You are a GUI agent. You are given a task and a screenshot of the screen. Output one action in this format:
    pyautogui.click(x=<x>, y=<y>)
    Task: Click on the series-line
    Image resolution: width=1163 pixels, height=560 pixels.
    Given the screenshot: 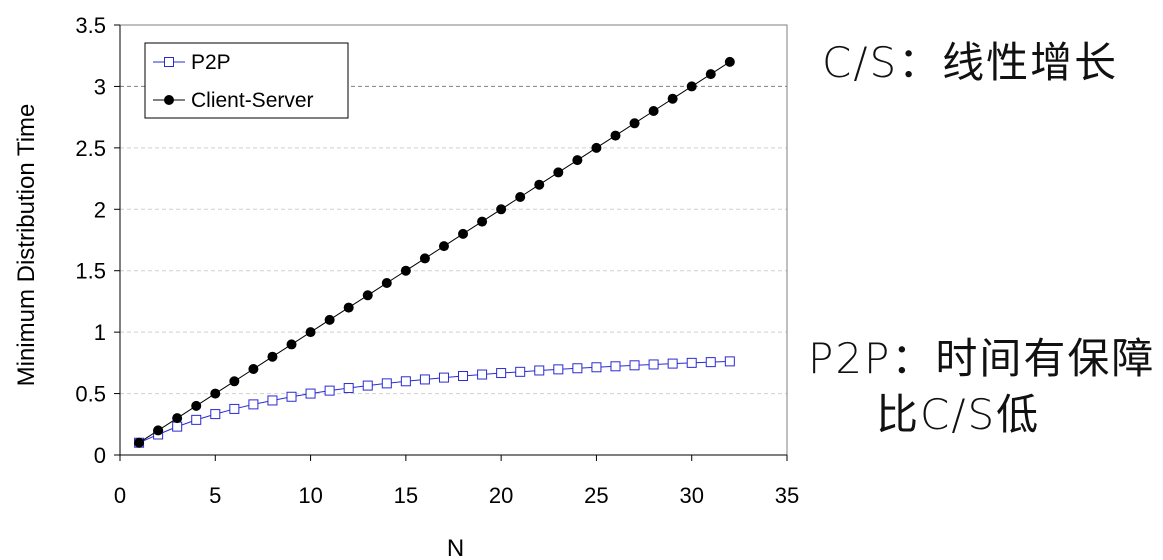 What is the action you would take?
    pyautogui.click(x=434, y=402)
    